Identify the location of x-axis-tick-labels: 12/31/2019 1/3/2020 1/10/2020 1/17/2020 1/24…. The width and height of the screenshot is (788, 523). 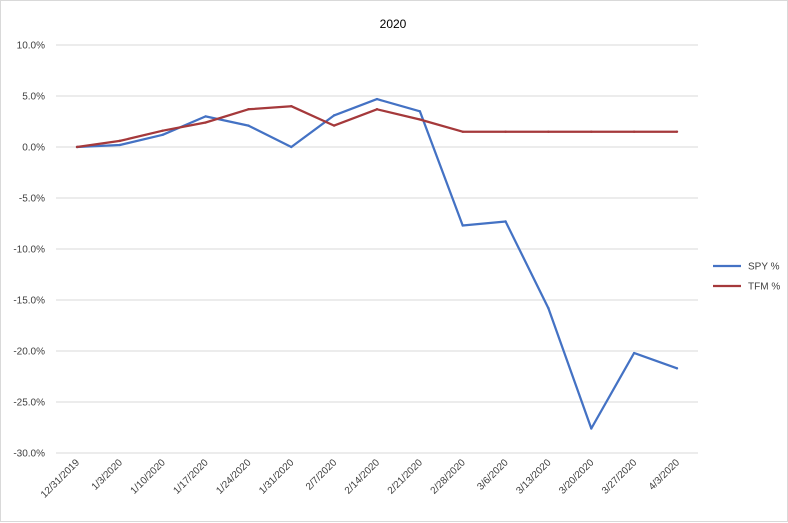
(360, 478).